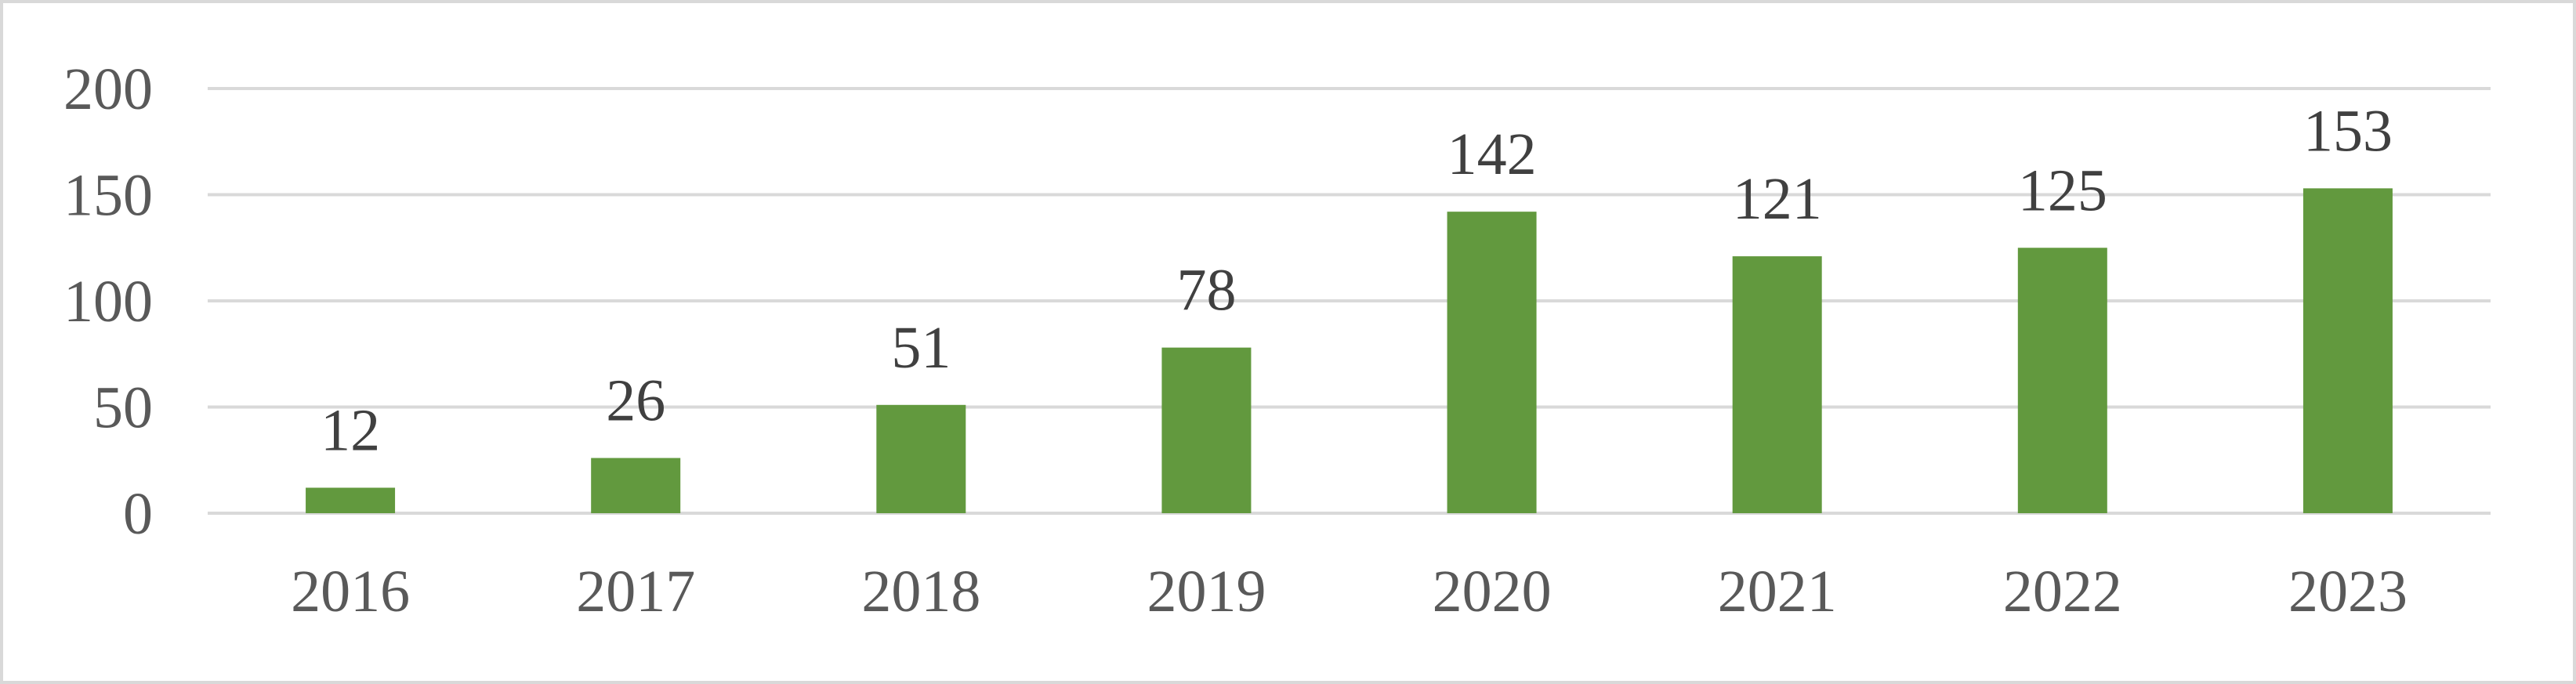  Describe the element at coordinates (1492, 591) in the screenshot. I see `x-tick-label: 2020` at that location.